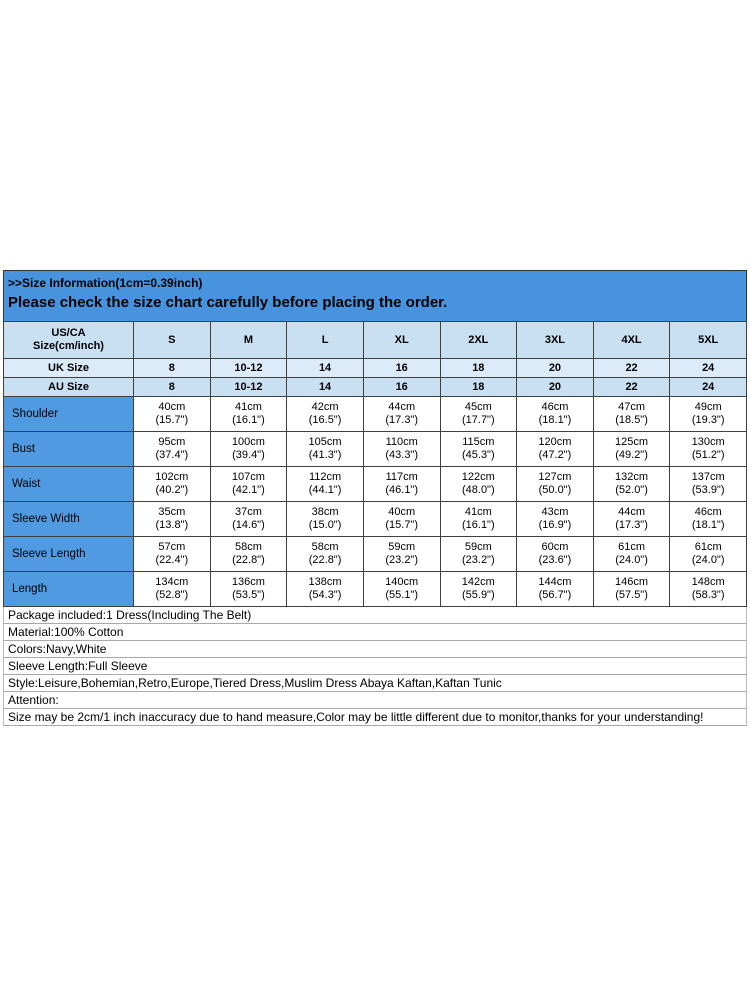 The image size is (750, 1000). What do you see at coordinates (631, 449) in the screenshot?
I see `measurement-cell: 125cm (49.2")` at bounding box center [631, 449].